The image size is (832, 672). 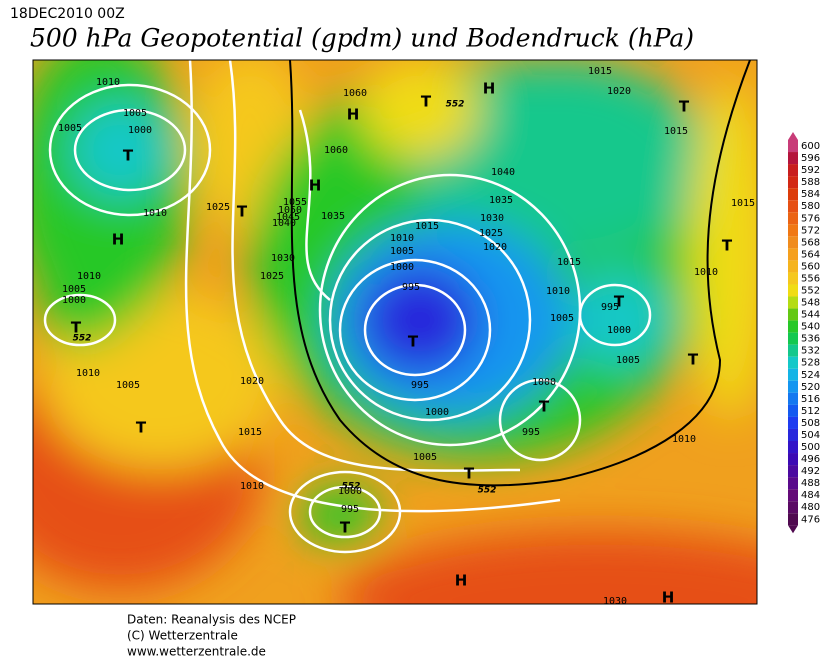 What do you see at coordinates (810, 387) in the screenshot?
I see `colorbar-label: 520` at bounding box center [810, 387].